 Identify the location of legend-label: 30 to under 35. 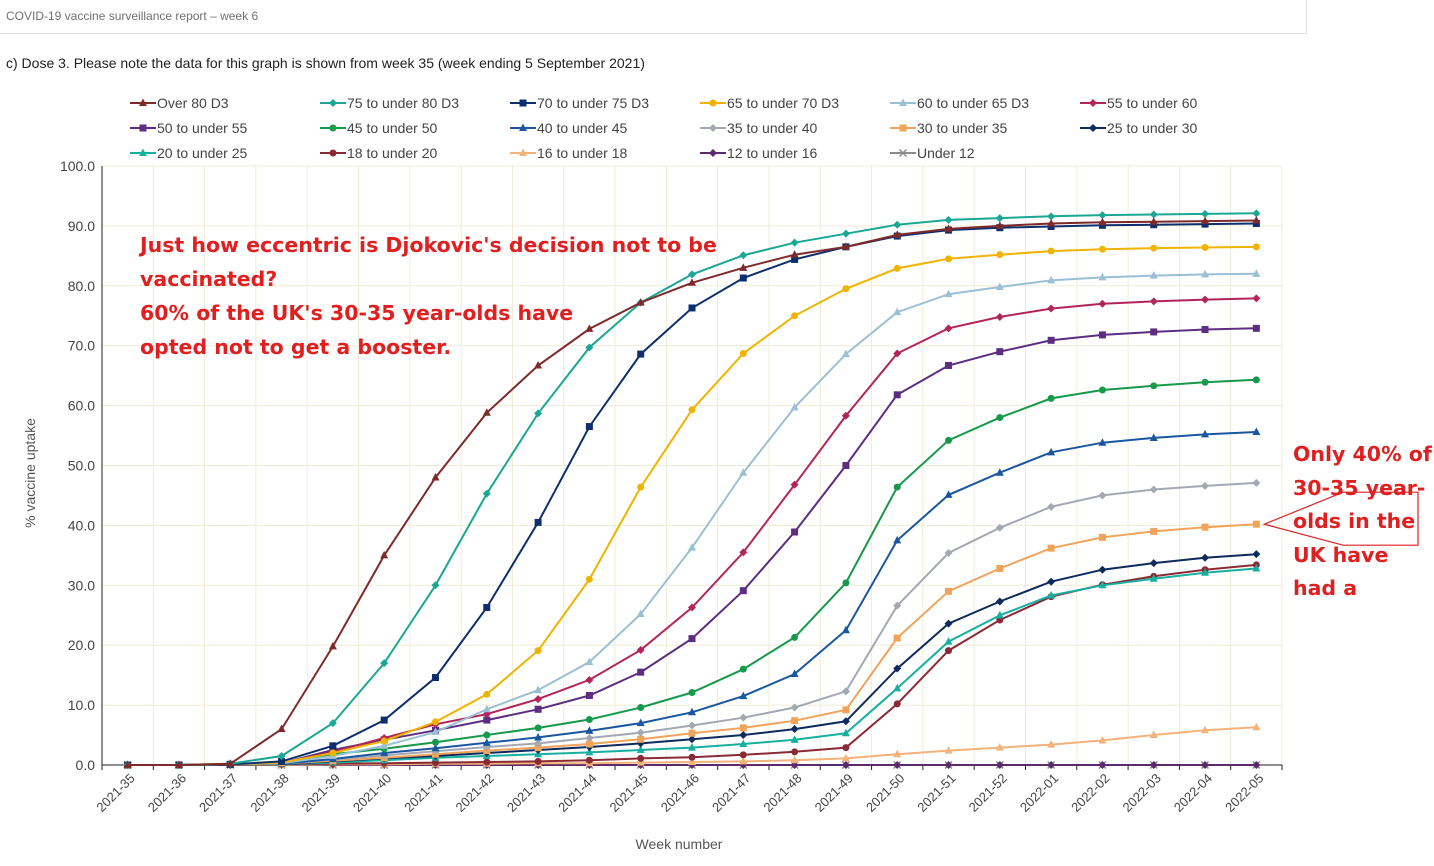
(962, 128).